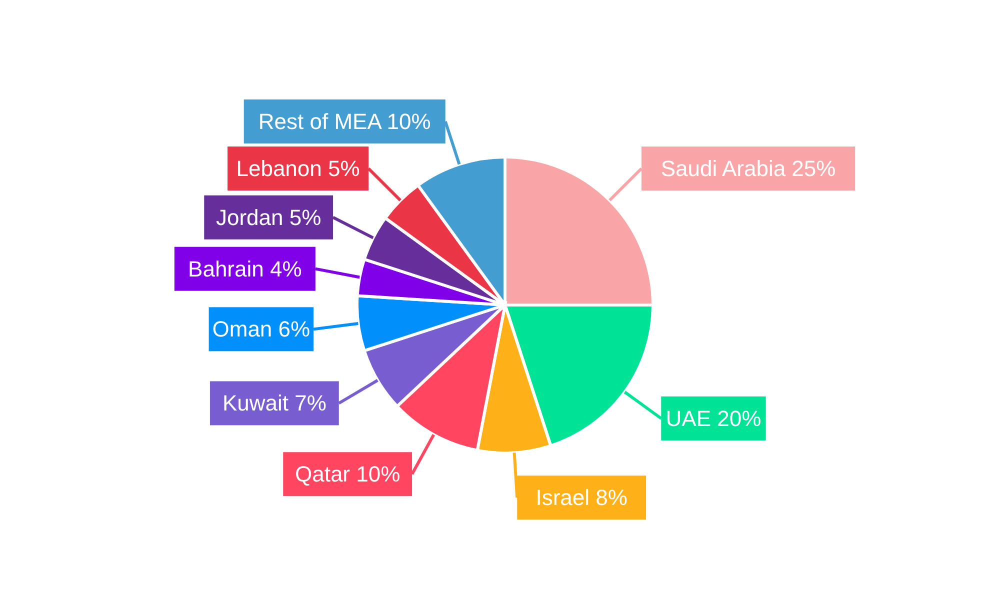  I want to click on slice-label: Israel 8%, so click(582, 497).